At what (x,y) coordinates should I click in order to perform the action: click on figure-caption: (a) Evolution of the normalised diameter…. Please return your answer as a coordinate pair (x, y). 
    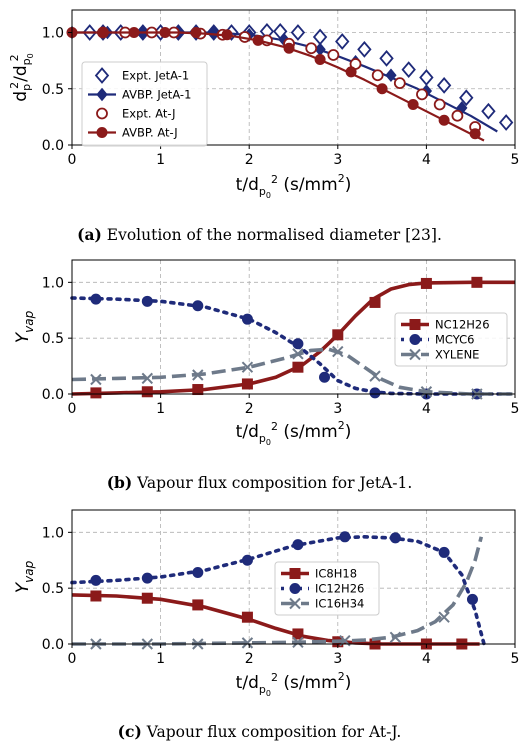
    Looking at the image, I should click on (259, 234).